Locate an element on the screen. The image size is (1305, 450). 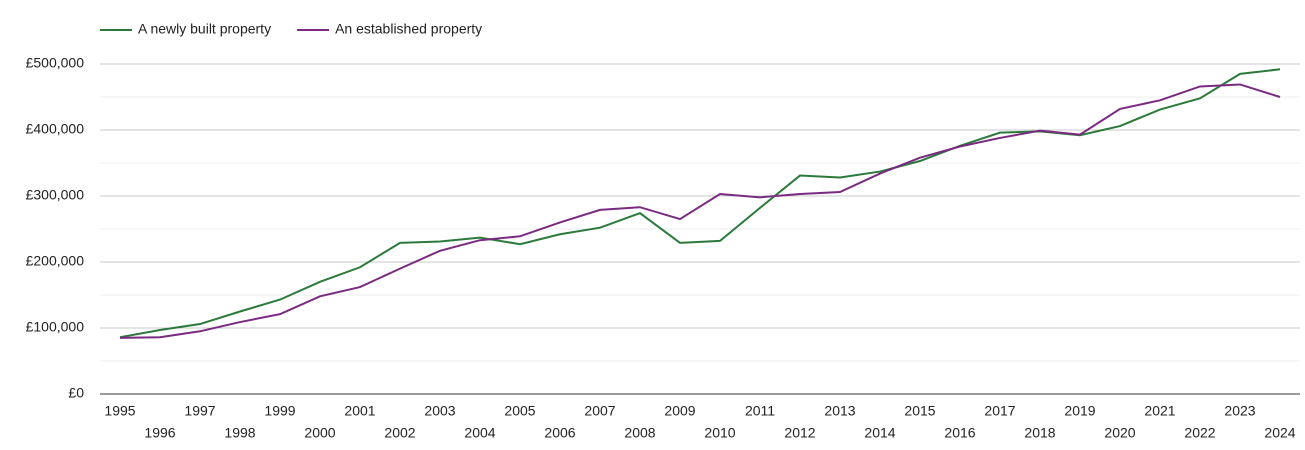
x-tick-label: 1995 is located at coordinates (119, 411).